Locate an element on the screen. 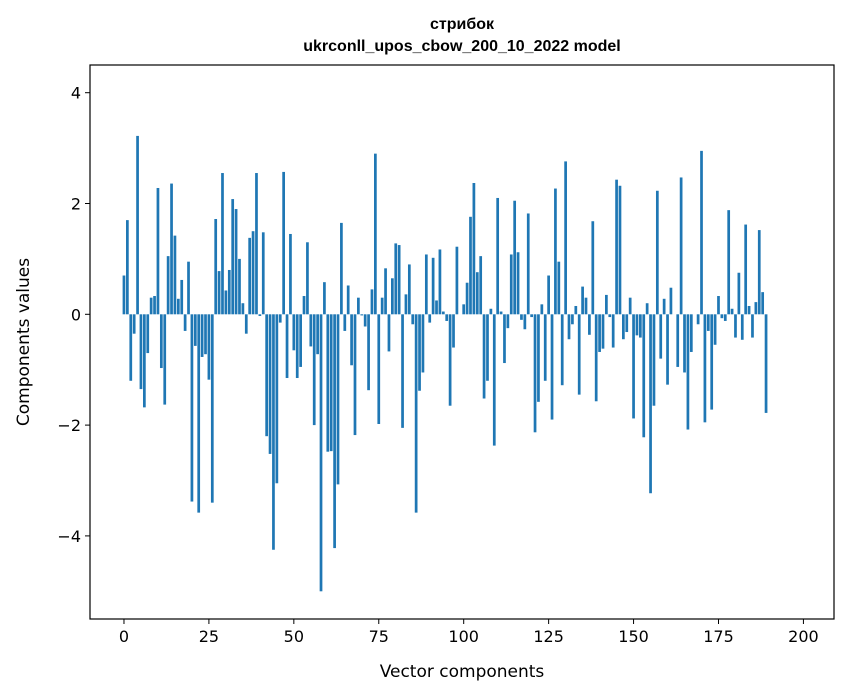 Image resolution: width=847 pixels, height=696 pixels. y-tick-label: 0 is located at coordinates (76, 314).